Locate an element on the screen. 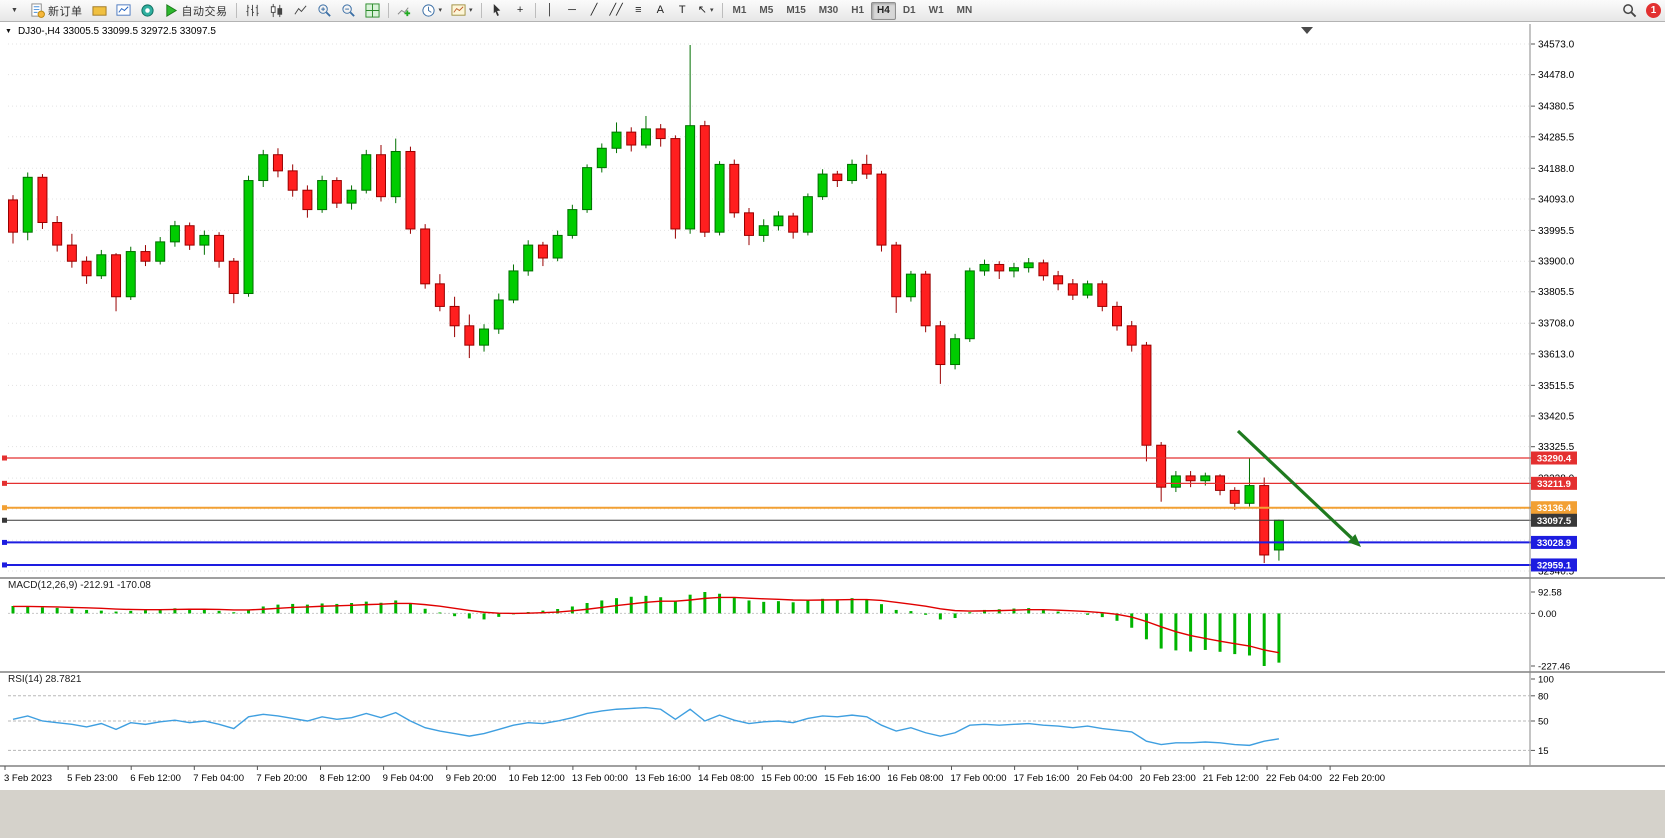  time-tick-label: 7 Feb 04:00 is located at coordinates (218, 778).